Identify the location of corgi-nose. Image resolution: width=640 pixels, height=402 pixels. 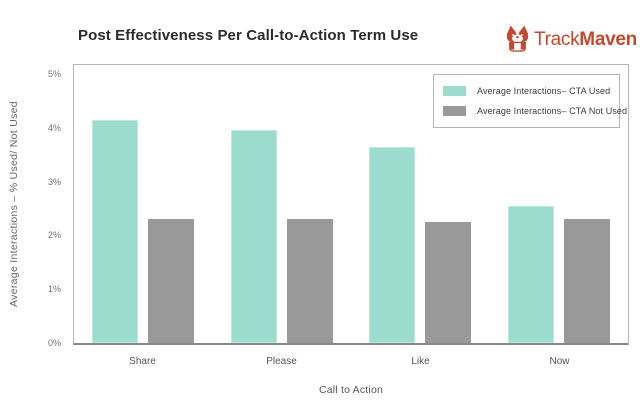
(517, 37).